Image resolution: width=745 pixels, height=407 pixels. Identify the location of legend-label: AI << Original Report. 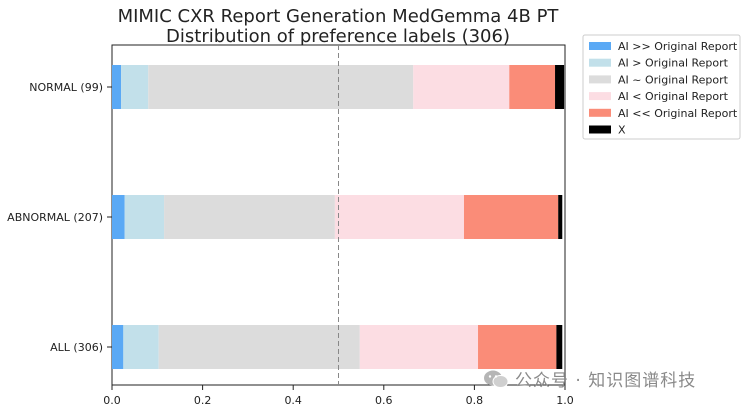
(678, 113).